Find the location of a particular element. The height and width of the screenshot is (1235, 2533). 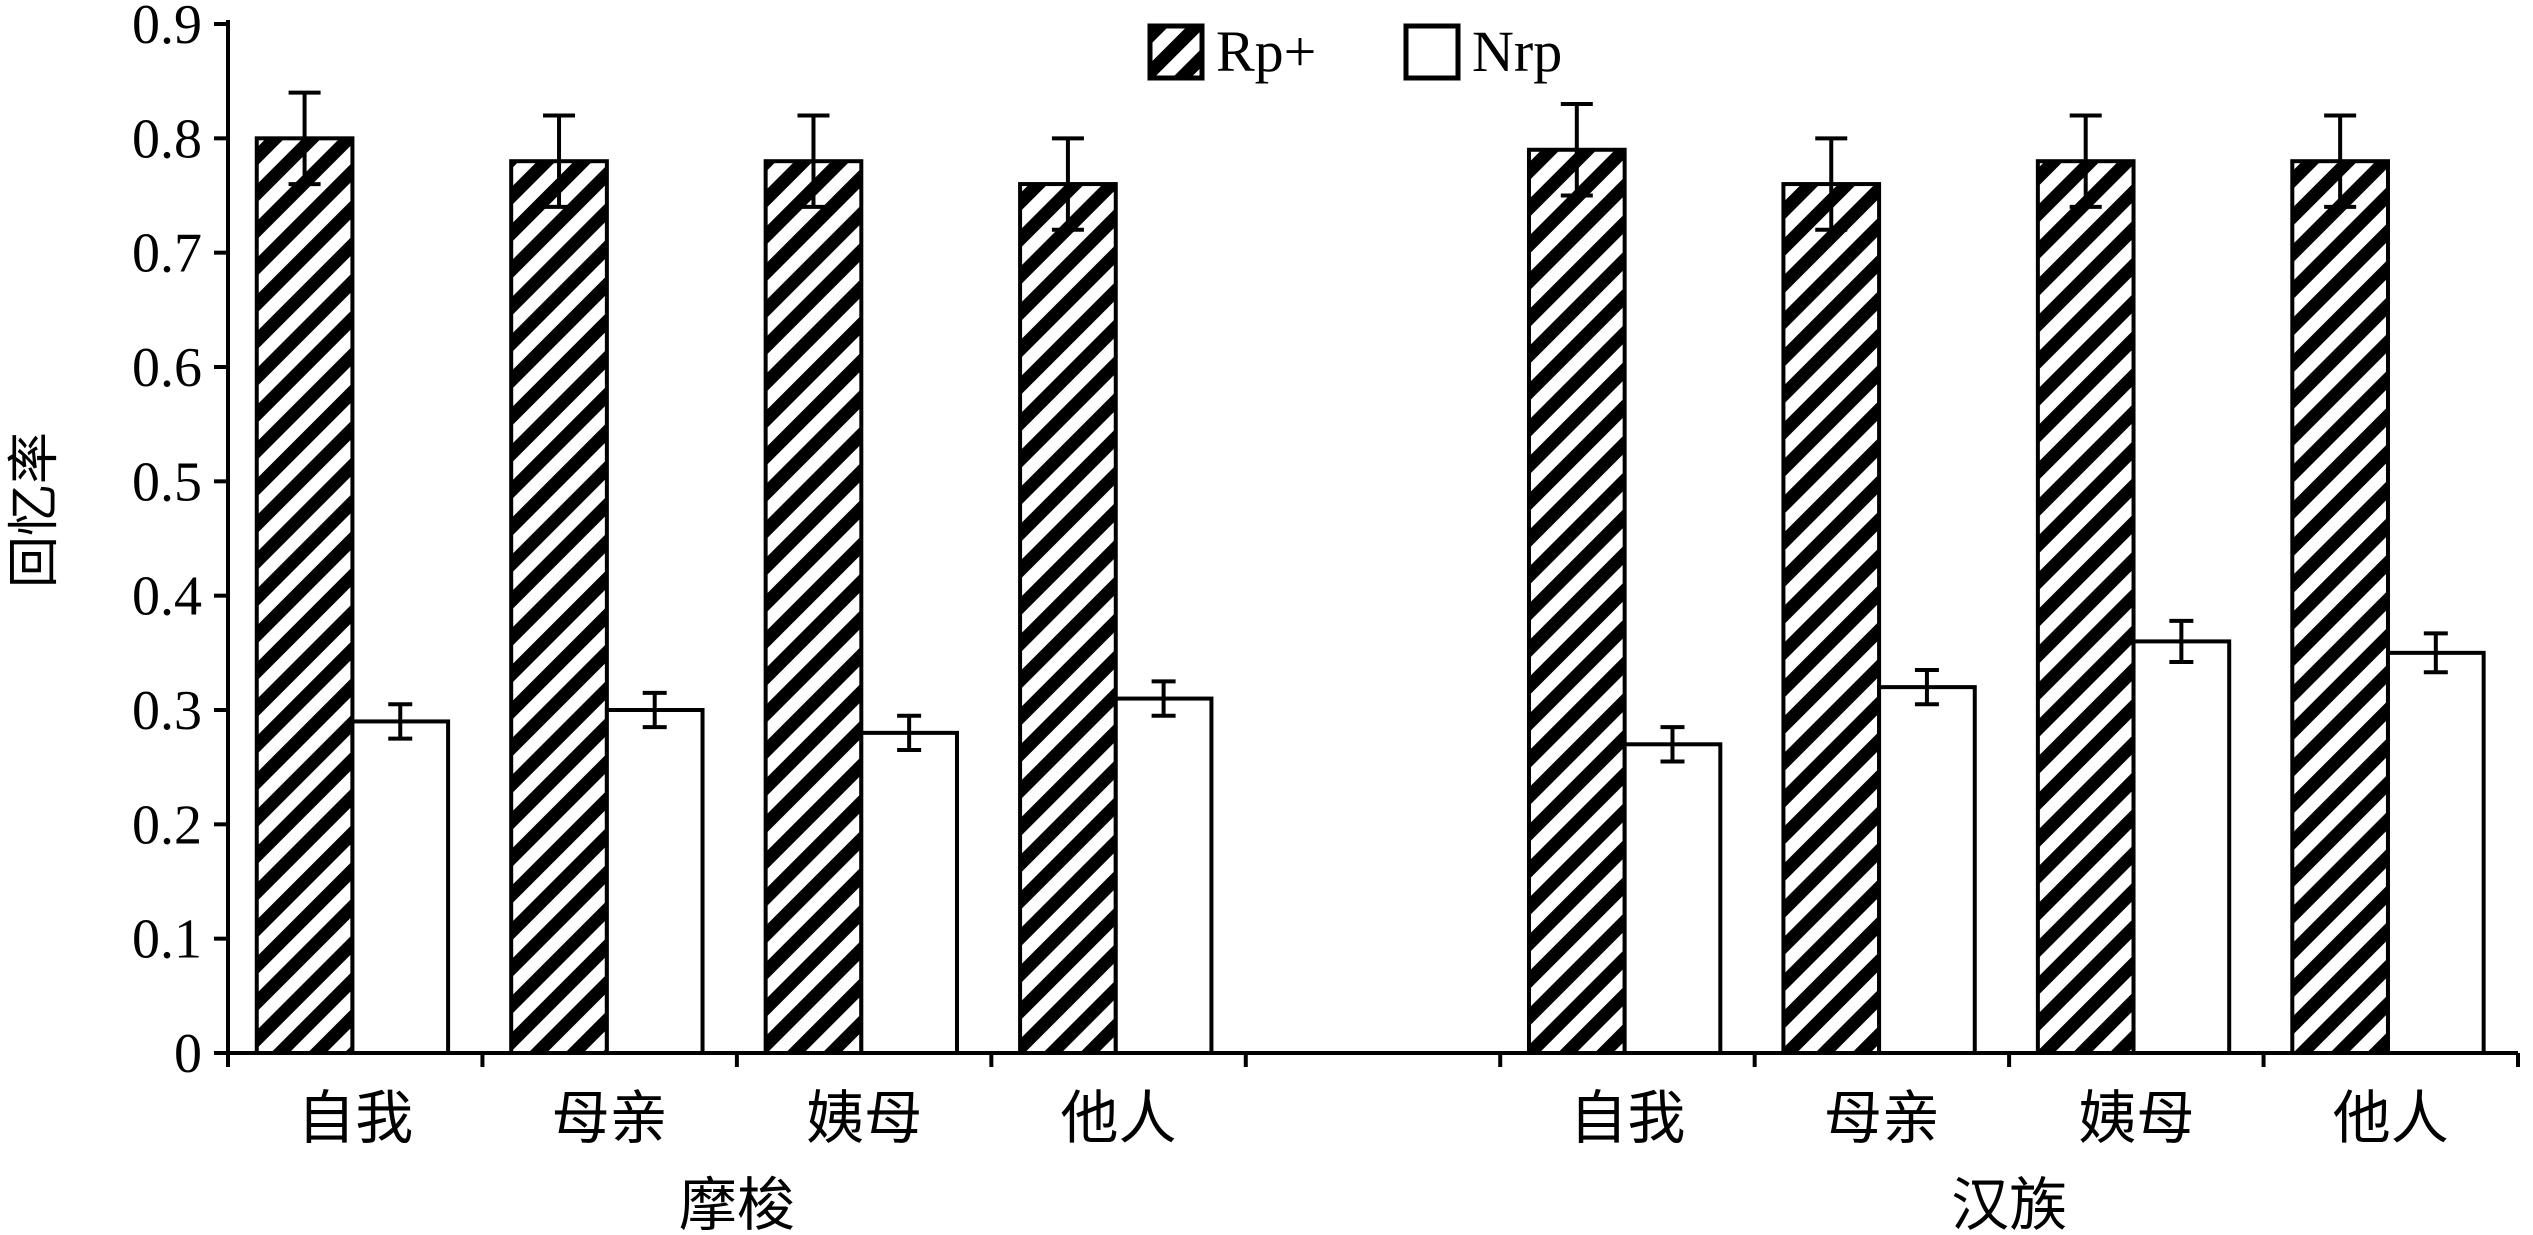

y-tick-label: 0.6 is located at coordinates (167, 368).